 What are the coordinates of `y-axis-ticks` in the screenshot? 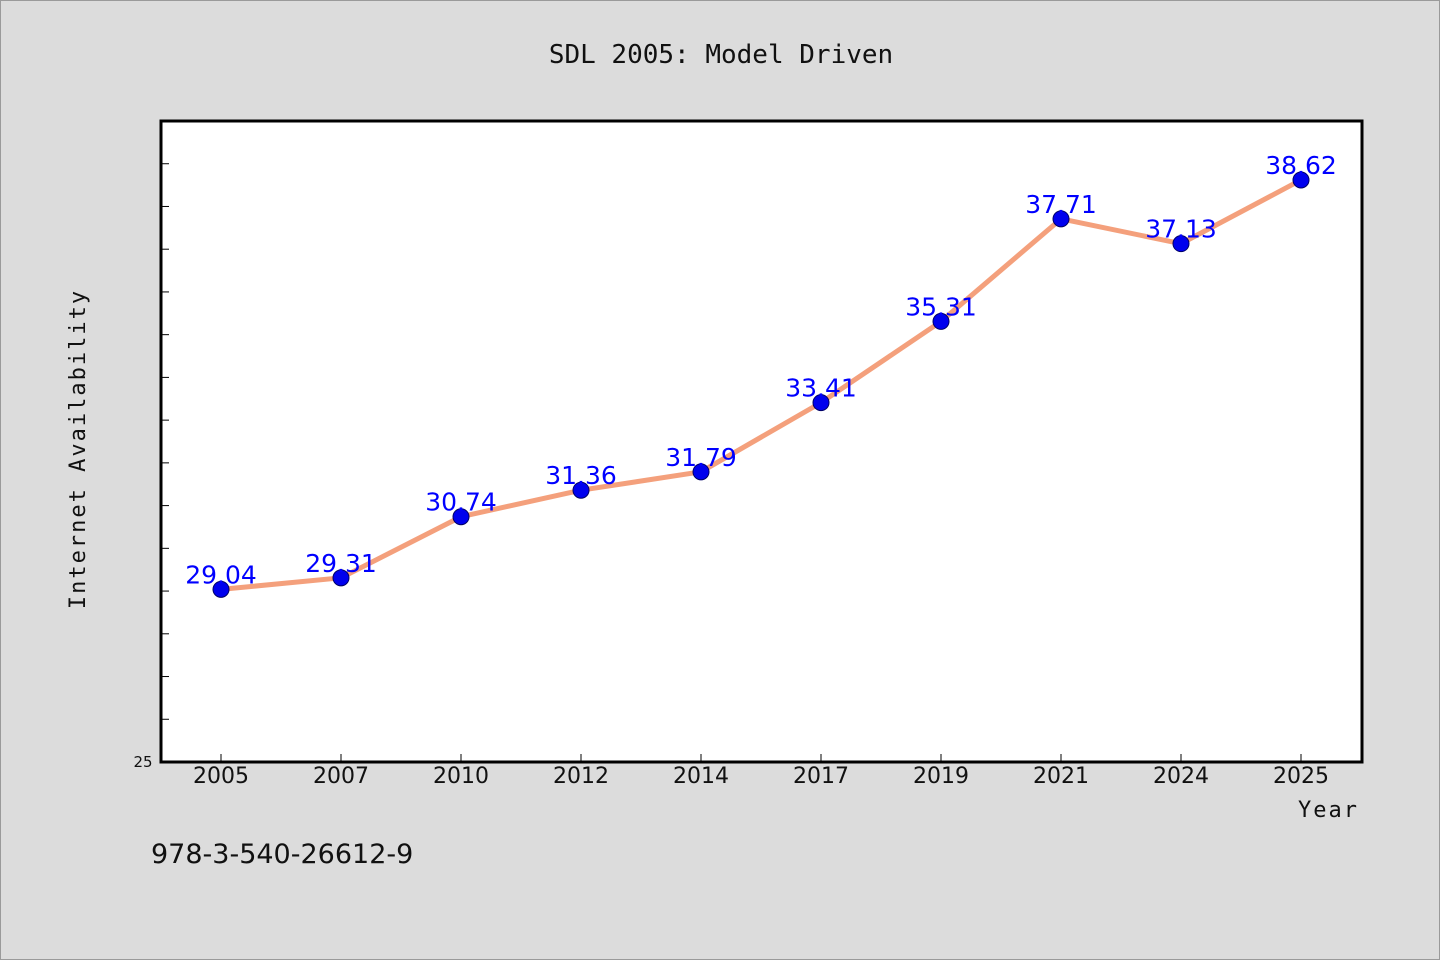 It's located at (165, 441).